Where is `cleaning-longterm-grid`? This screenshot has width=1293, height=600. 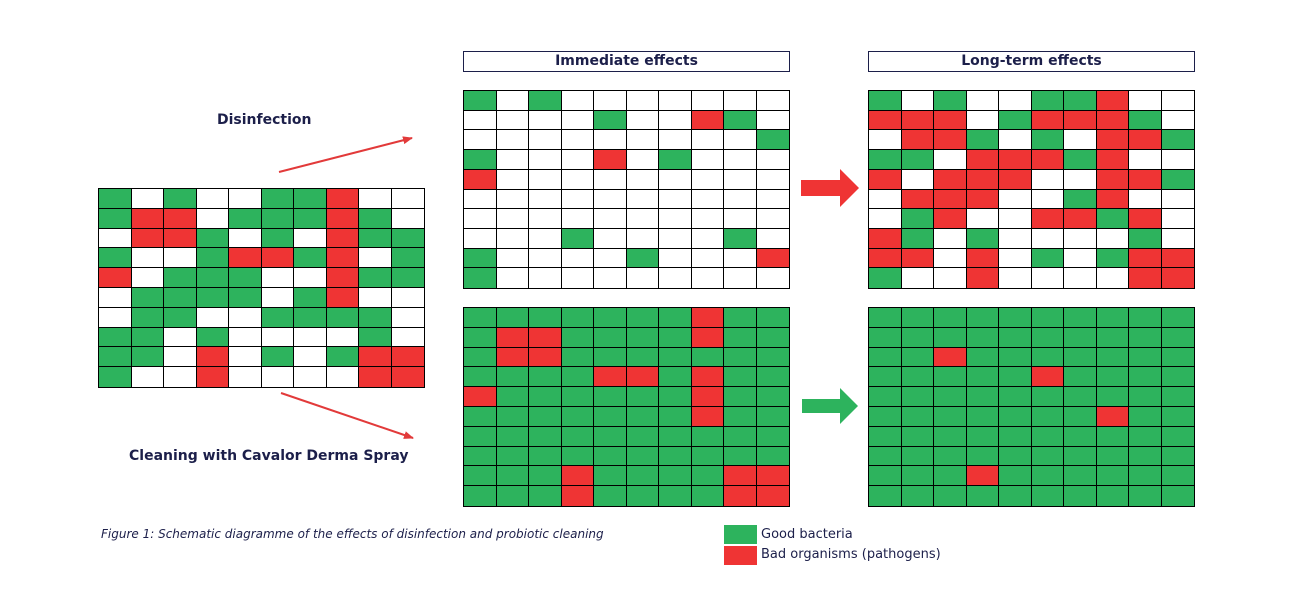 cleaning-longterm-grid is located at coordinates (1031, 407).